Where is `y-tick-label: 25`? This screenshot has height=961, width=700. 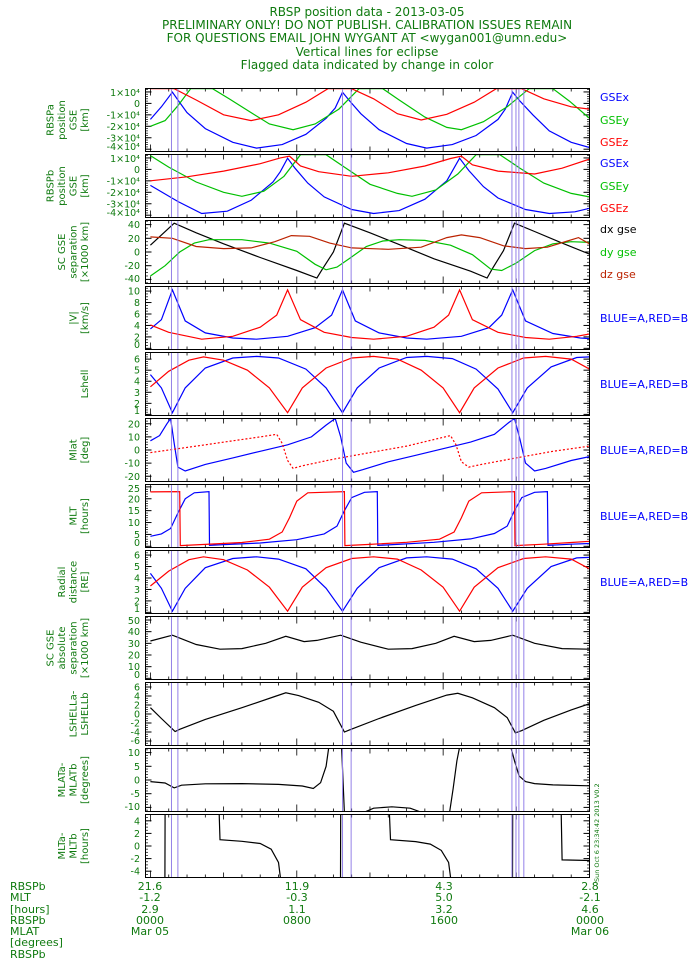 y-tick-label: 25 is located at coordinates (134, 489).